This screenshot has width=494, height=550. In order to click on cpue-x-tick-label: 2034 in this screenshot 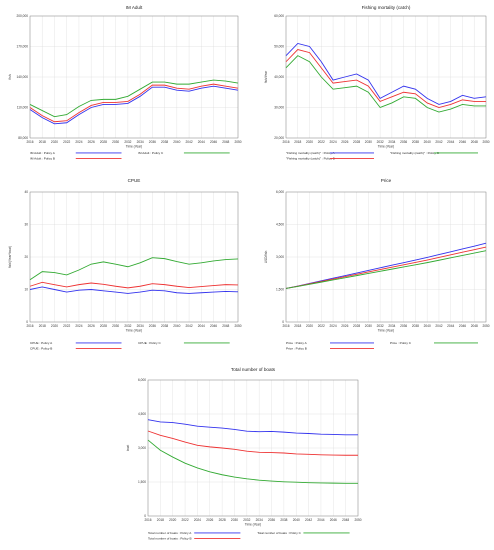, I will do `click(140, 326)`.